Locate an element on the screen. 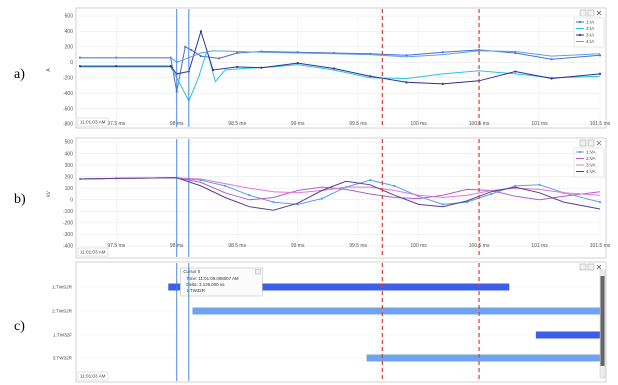  panel-label: a) is located at coordinates (19, 74).